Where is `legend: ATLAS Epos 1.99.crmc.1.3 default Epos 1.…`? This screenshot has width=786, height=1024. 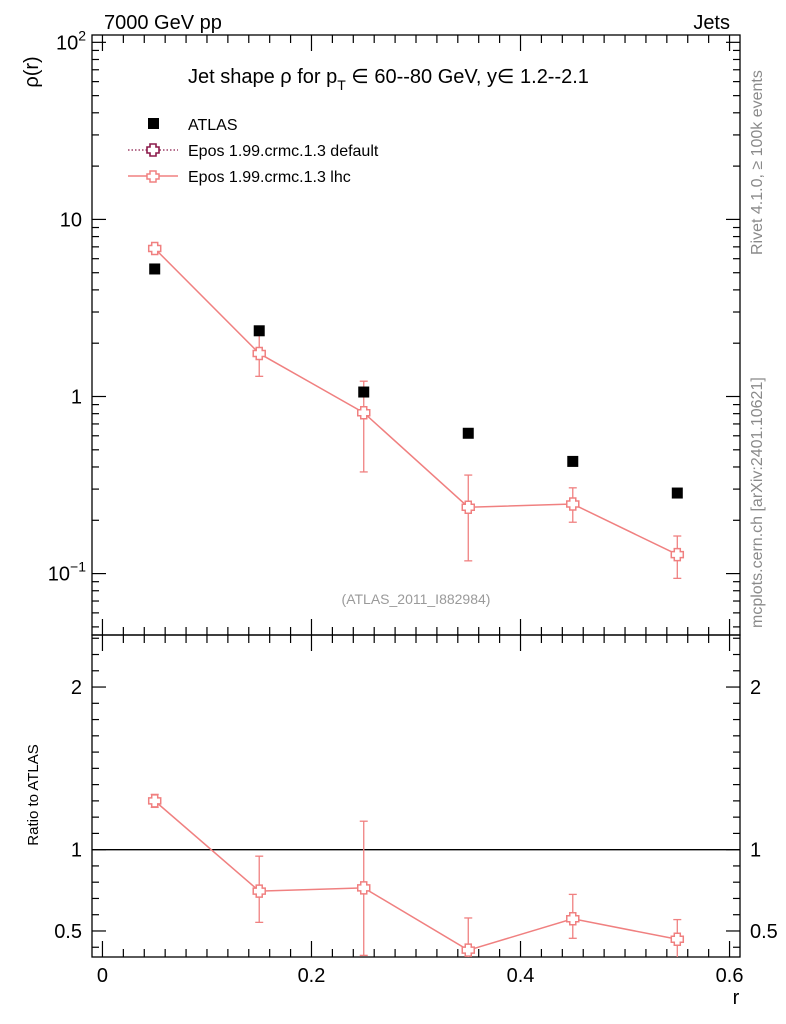
legend: ATLAS Epos 1.99.crmc.1.3 default Epos 1.… is located at coordinates (253, 151).